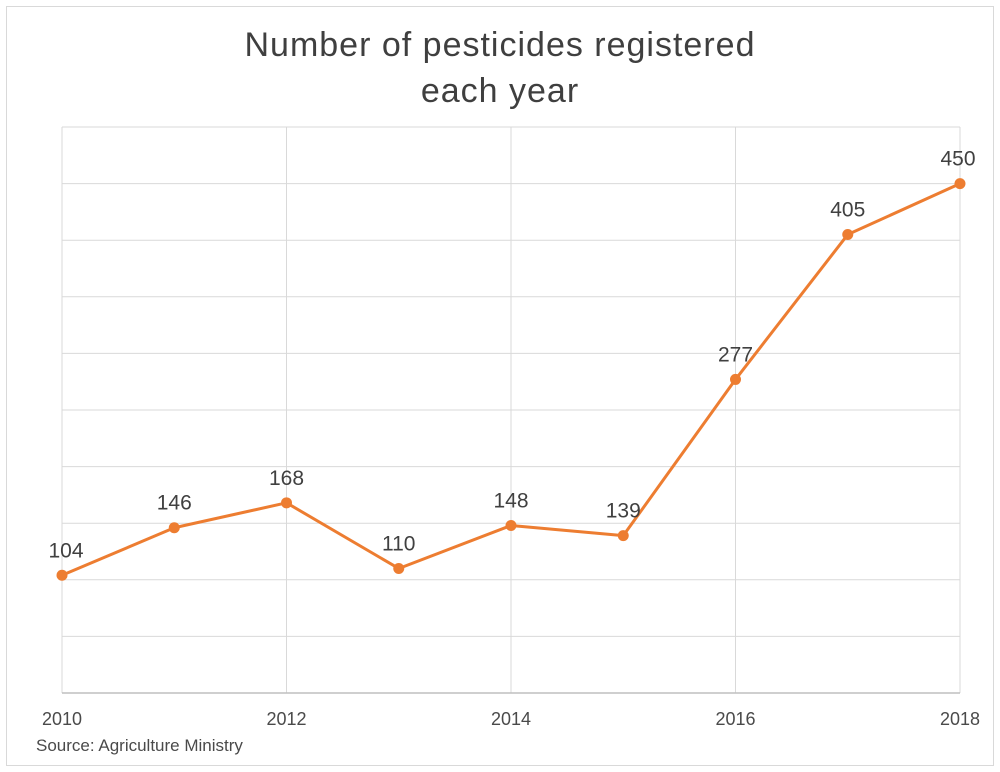  I want to click on x-tick-label: 2010, so click(62, 719).